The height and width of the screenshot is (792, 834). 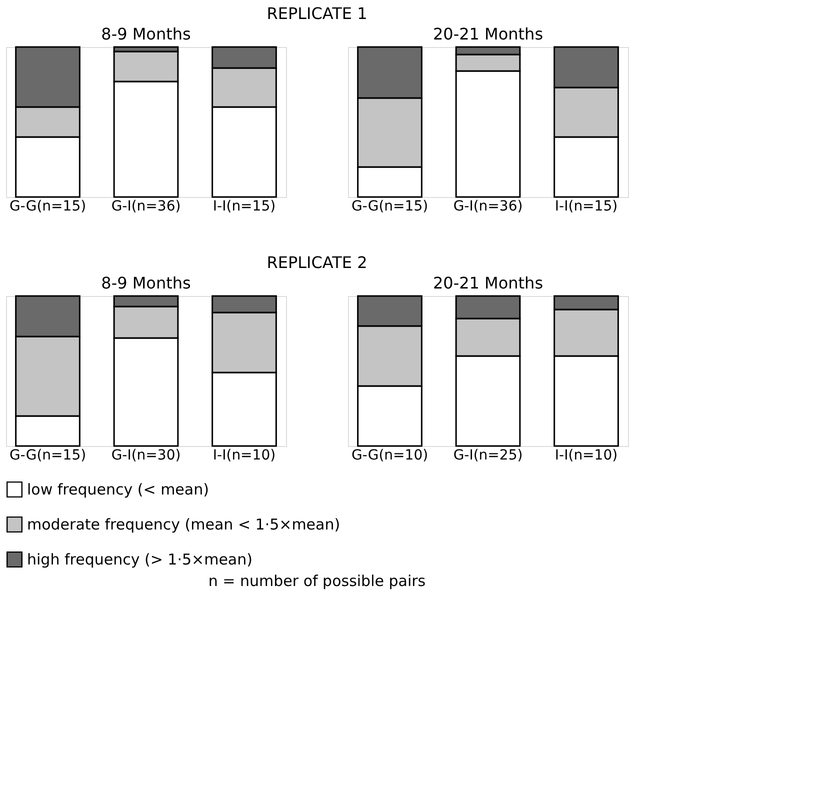 I want to click on text: REPLICATE 2, so click(x=317, y=262).